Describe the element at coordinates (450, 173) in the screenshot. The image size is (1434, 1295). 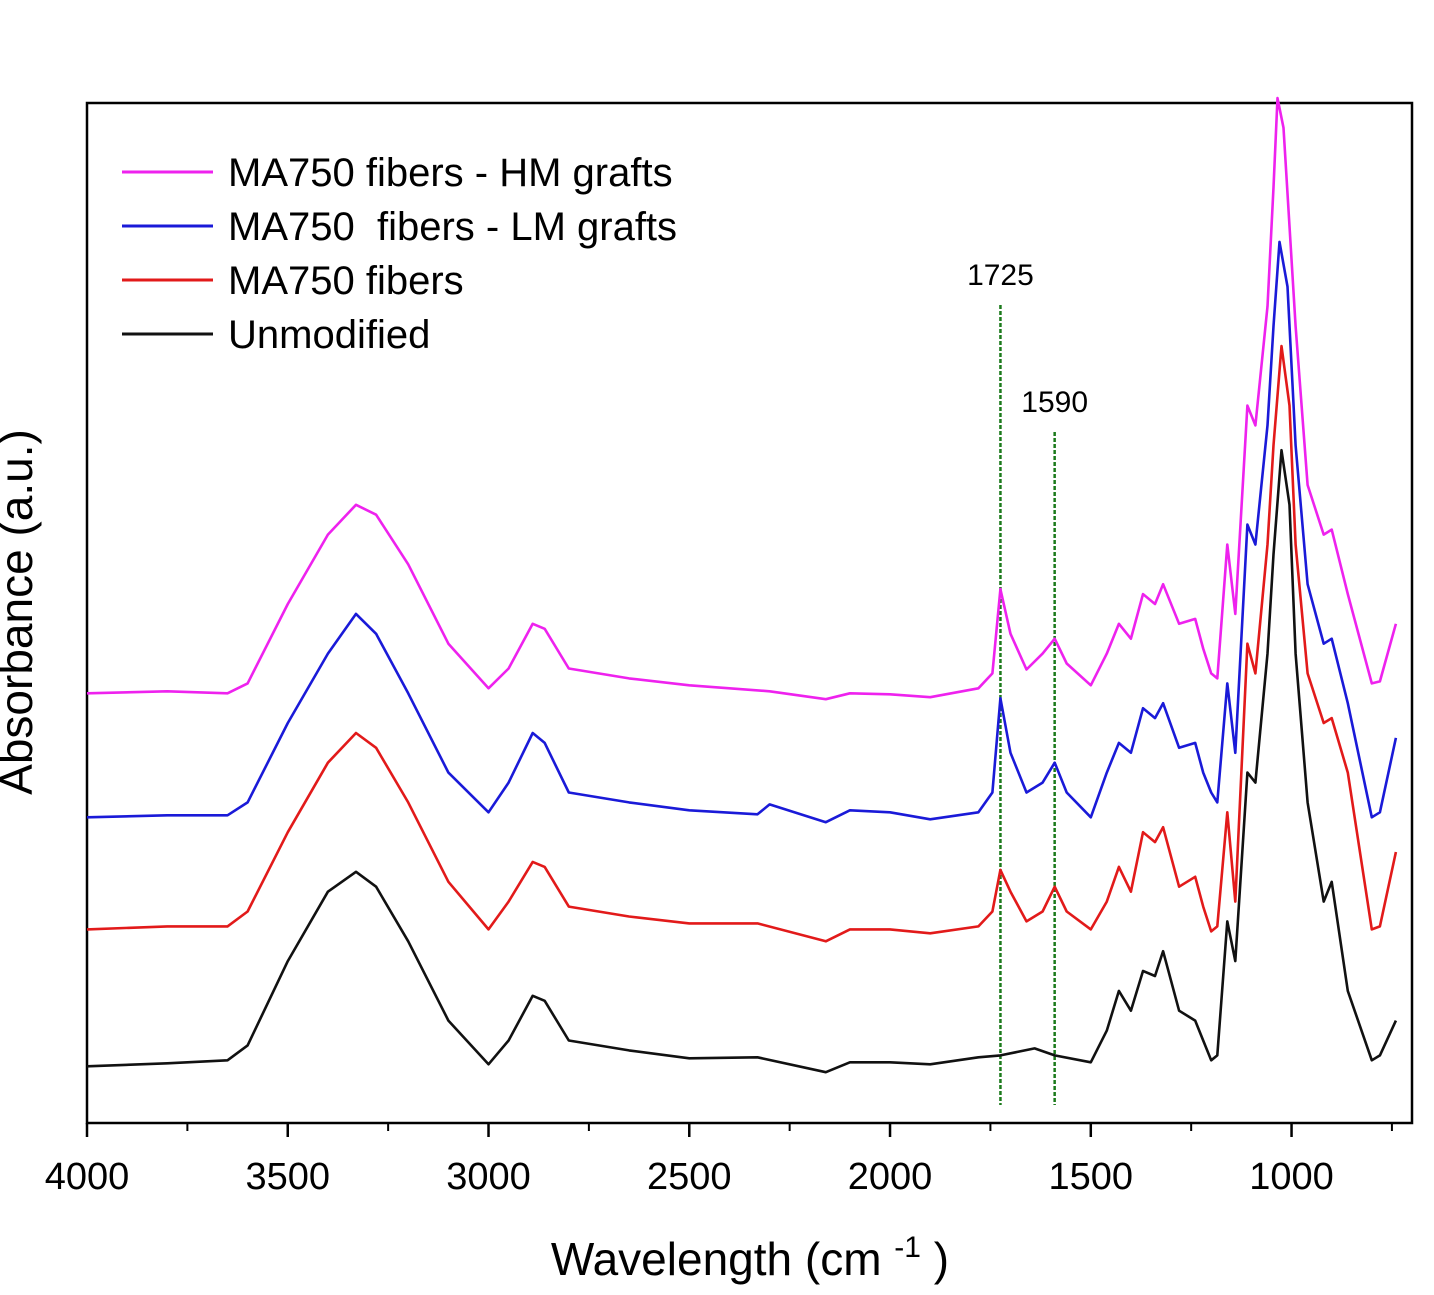
I see `legend-label-0: MA750 fibers - HM grafts` at that location.